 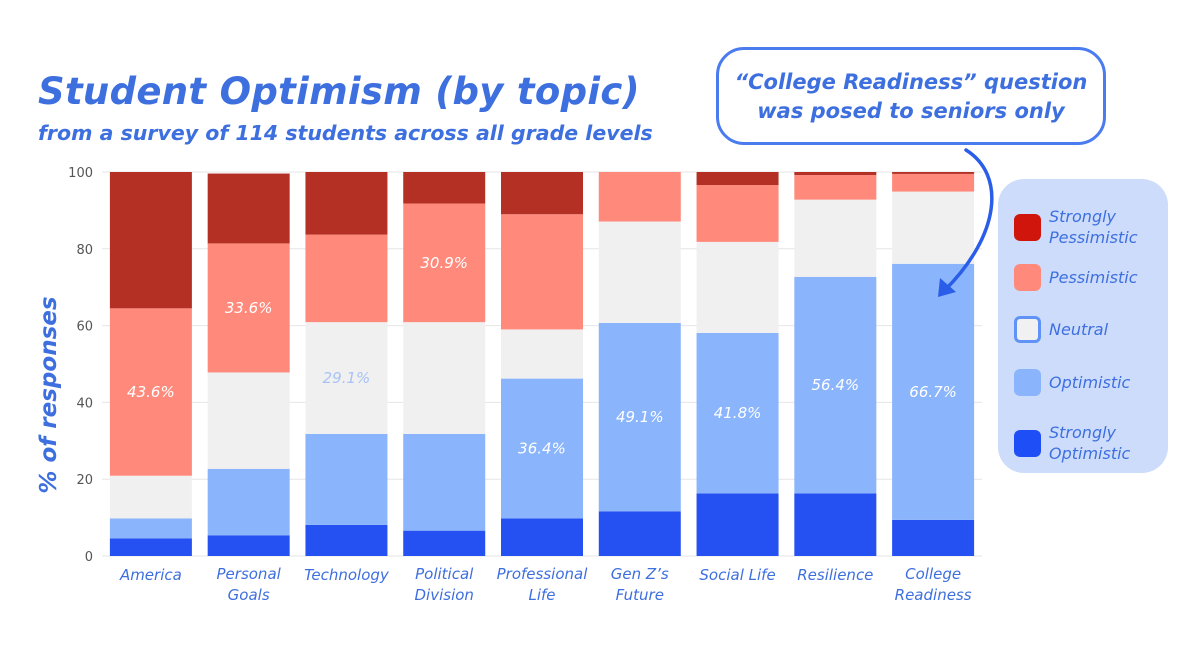 I want to click on x-tick-label: Technology, so click(x=347, y=575).